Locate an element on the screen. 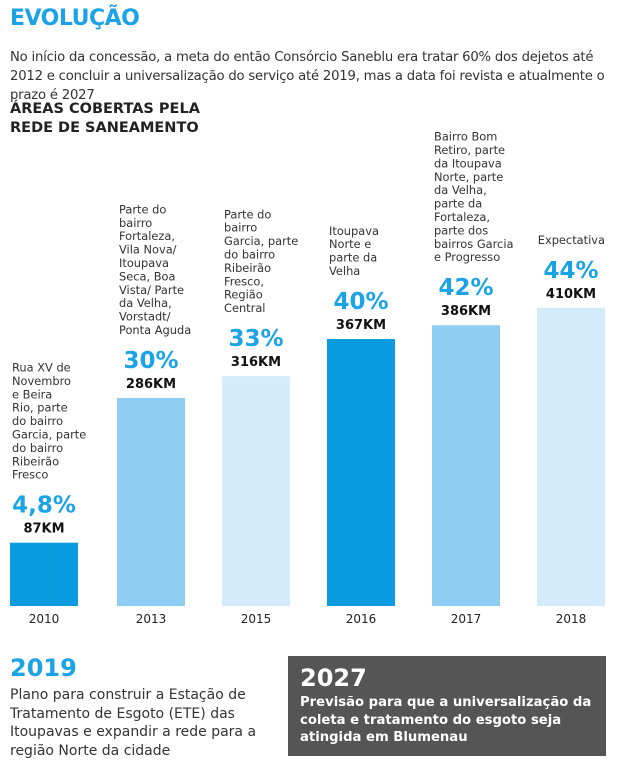 The height and width of the screenshot is (768, 640). x-tick-label-2015: 2015 is located at coordinates (256, 619).